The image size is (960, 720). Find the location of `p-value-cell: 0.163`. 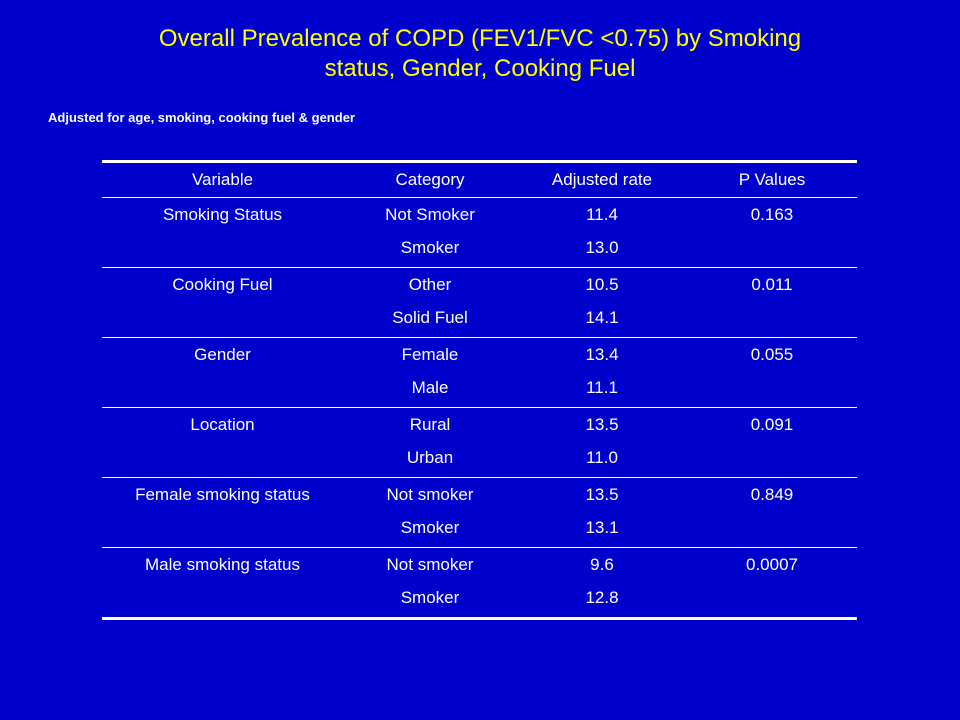

p-value-cell: 0.163 is located at coordinates (772, 214).